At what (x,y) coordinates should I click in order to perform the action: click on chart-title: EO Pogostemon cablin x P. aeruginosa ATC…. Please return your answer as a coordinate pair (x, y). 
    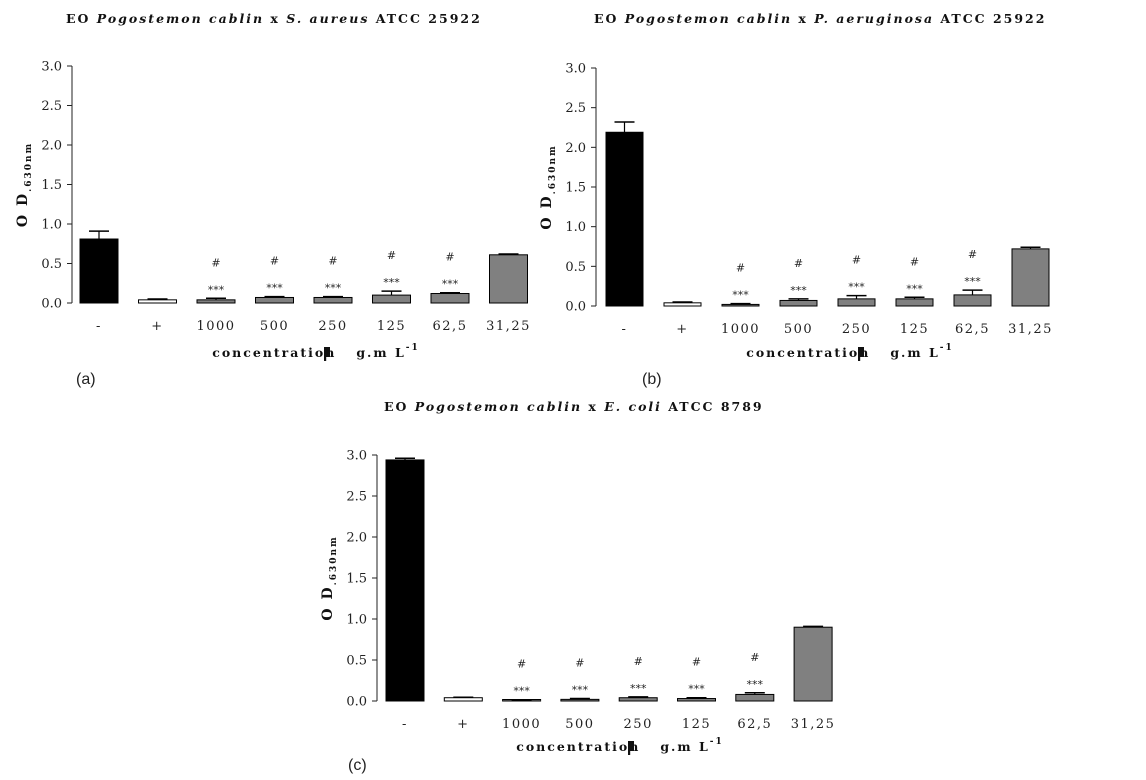
    Looking at the image, I should click on (820, 18).